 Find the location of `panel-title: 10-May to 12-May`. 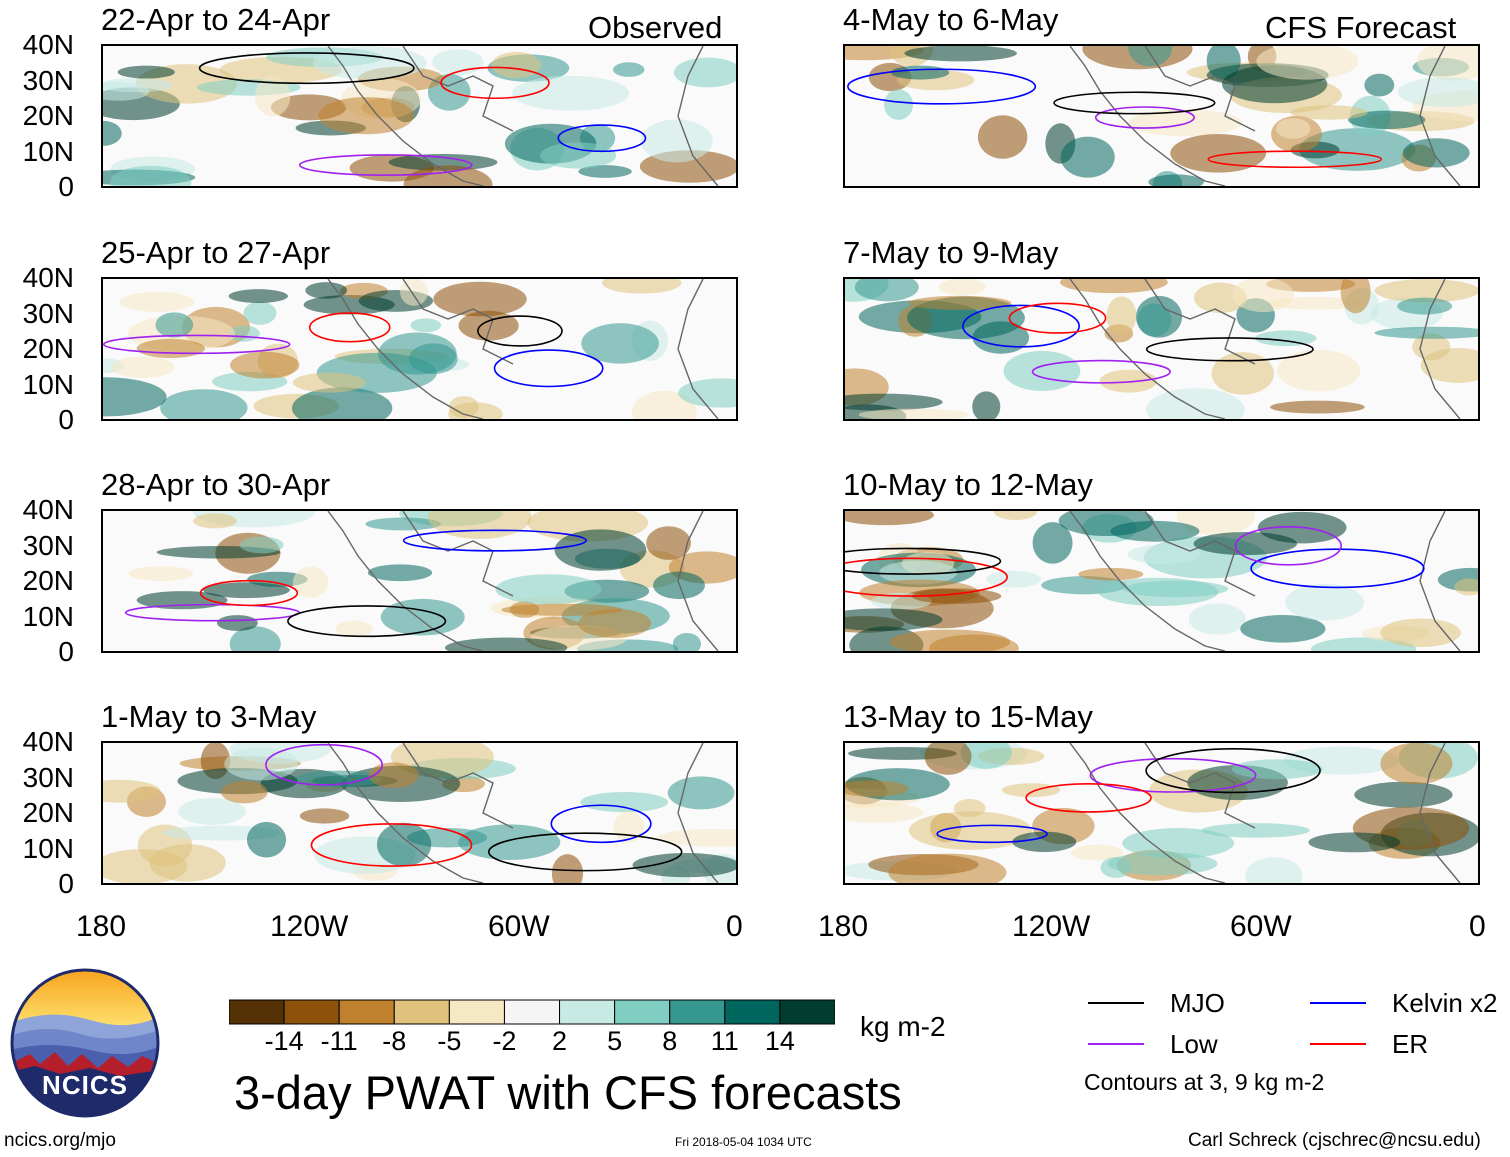

panel-title: 10-May to 12-May is located at coordinates (968, 484).